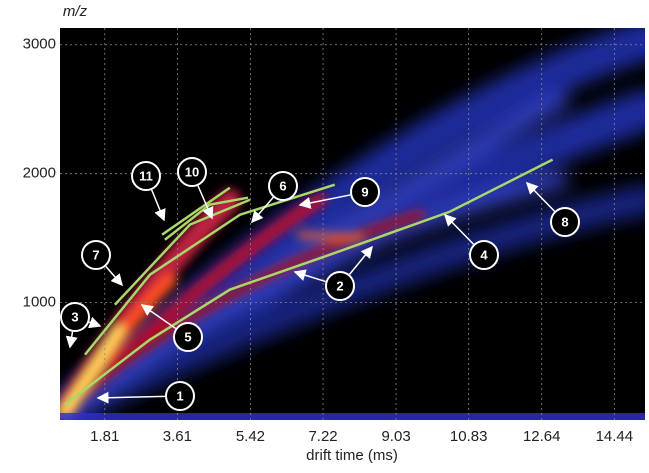 This screenshot has height=473, width=649. I want to click on x-tick-label: 3.61, so click(177, 436).